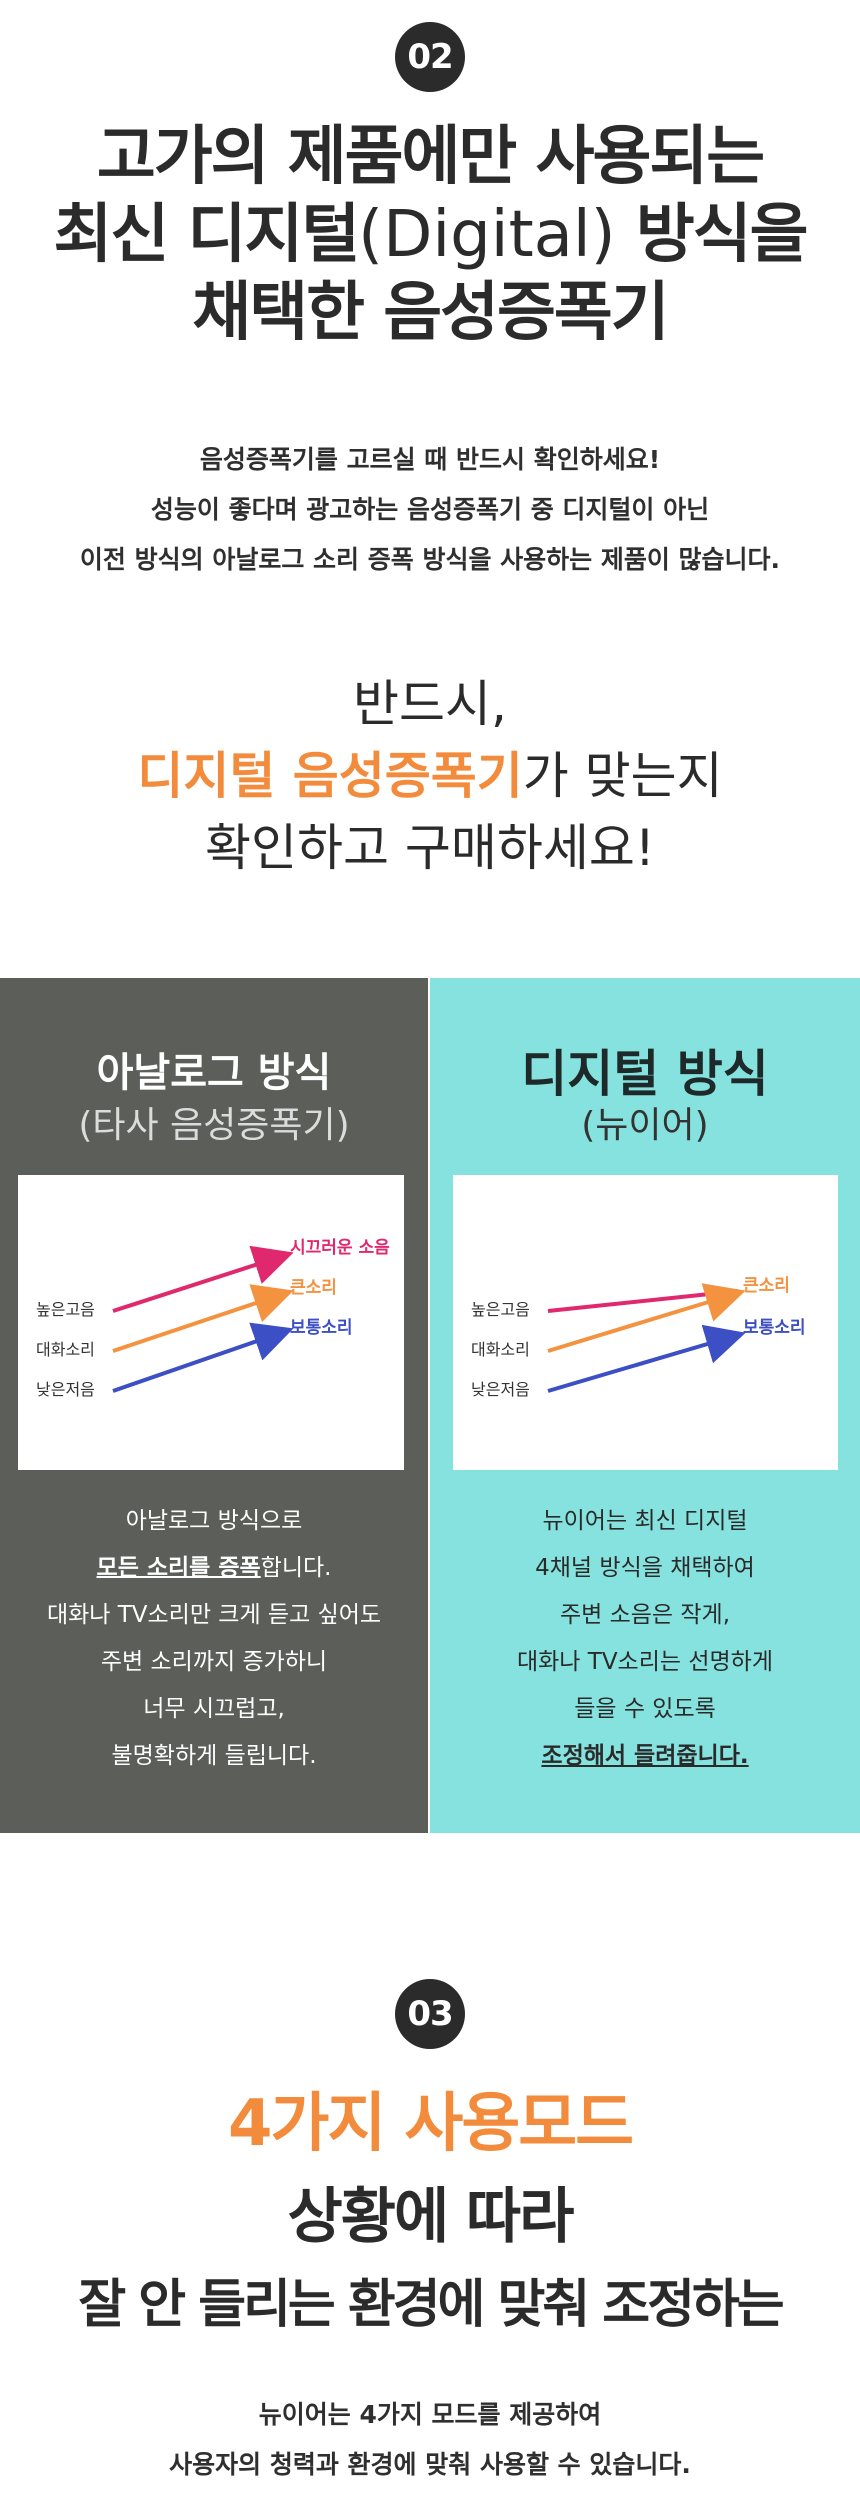  What do you see at coordinates (430, 459) in the screenshot?
I see `paragraph-line: 음성증폭기를 고르실 때 반드시 확인하세요!` at bounding box center [430, 459].